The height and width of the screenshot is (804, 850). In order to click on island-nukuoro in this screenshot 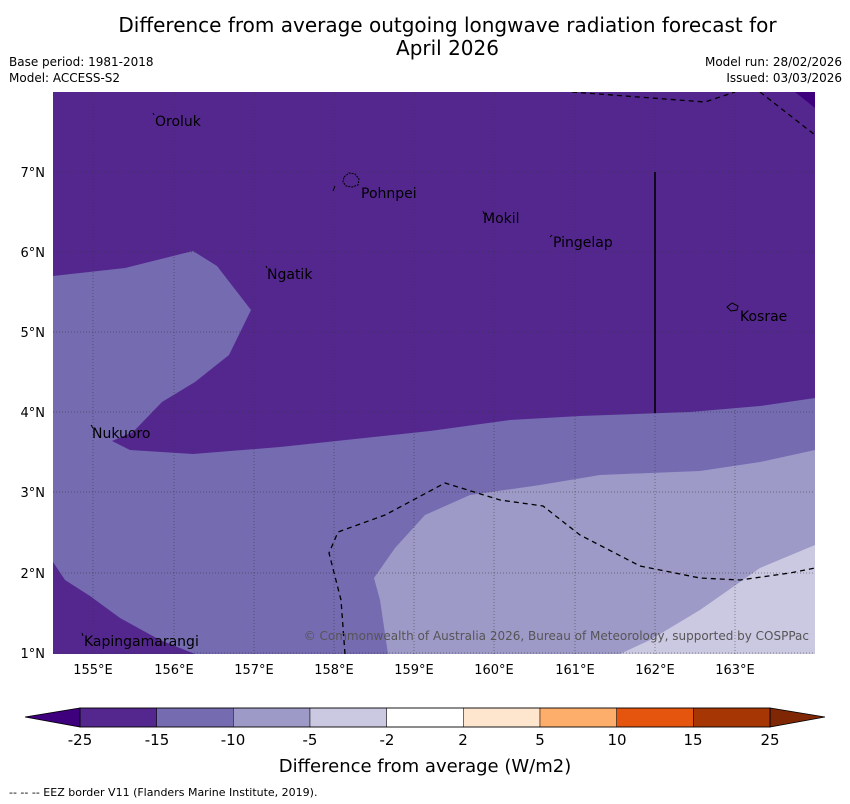, I will do `click(92, 426)`.